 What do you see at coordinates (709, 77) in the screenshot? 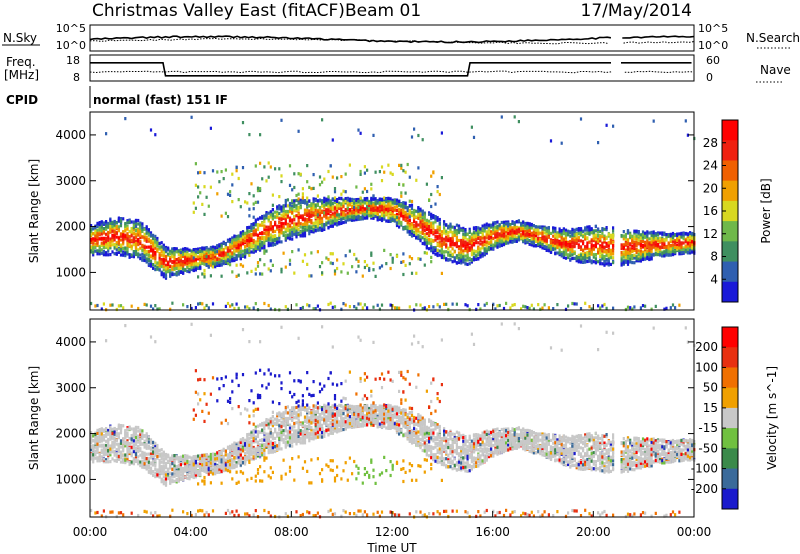
I see `nave-tick-low: 0` at bounding box center [709, 77].